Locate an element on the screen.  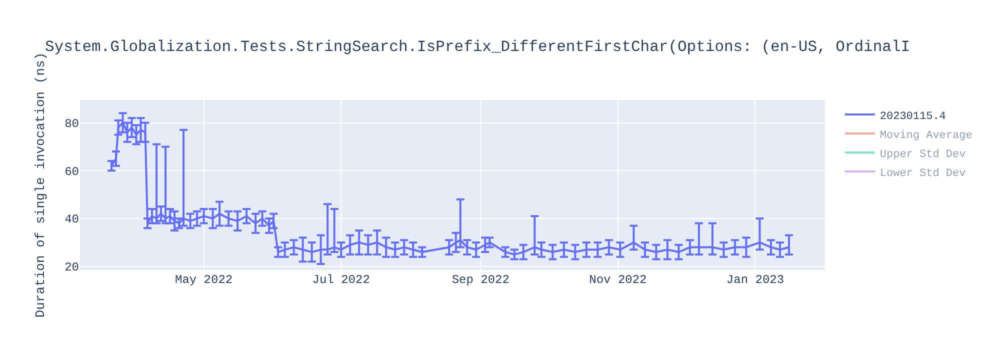
x-tick-label: Sep 2022 is located at coordinates (481, 280).